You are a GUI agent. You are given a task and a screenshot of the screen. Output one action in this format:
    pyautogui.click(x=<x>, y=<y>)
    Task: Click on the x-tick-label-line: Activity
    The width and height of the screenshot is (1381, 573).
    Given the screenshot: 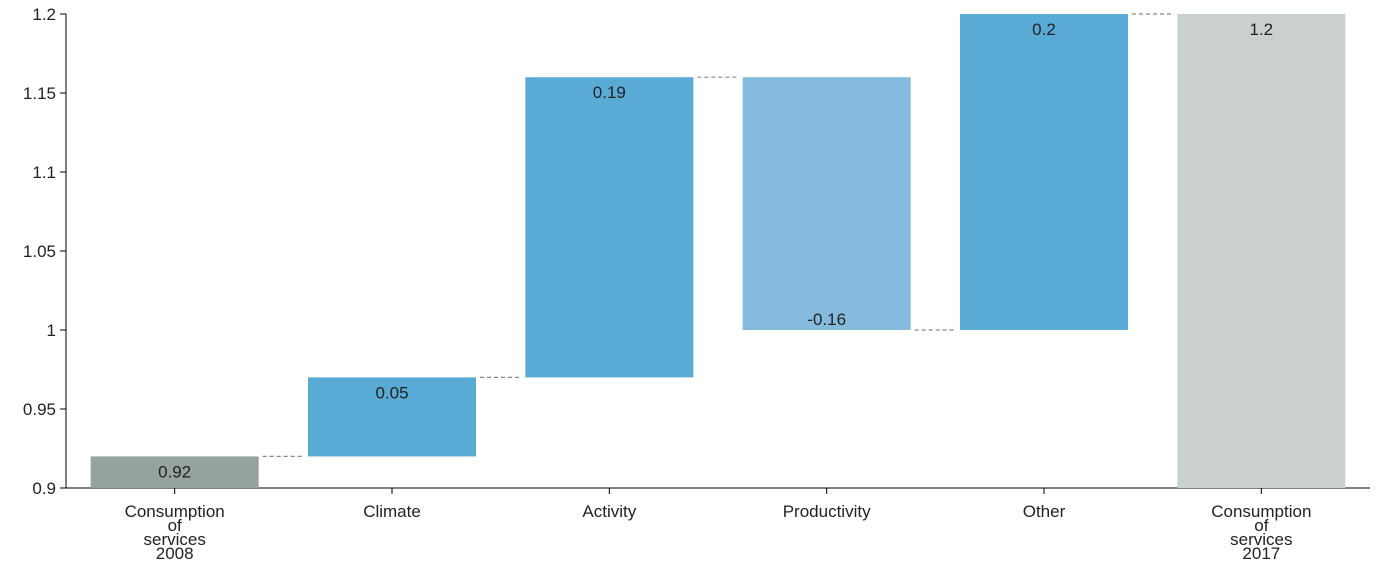 What is the action you would take?
    pyautogui.click(x=609, y=511)
    